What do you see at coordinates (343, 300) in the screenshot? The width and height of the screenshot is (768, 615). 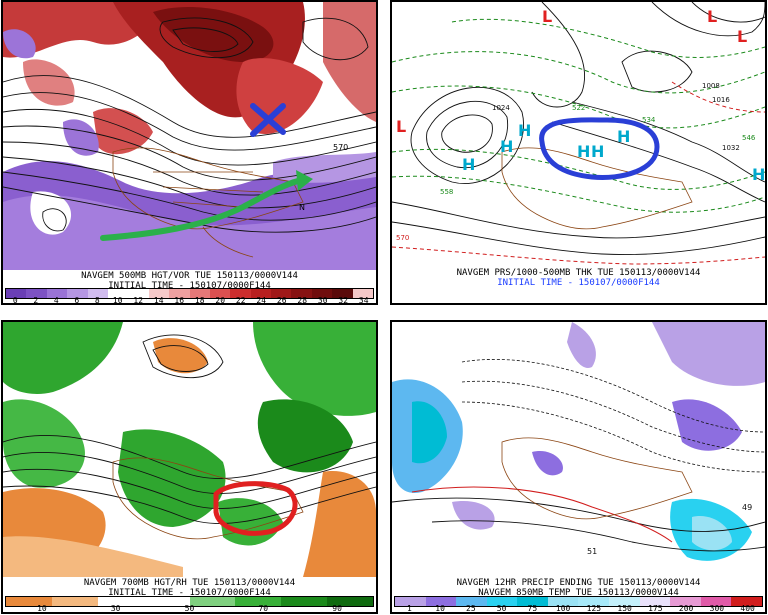 I see `colorbar-label: 32` at bounding box center [343, 300].